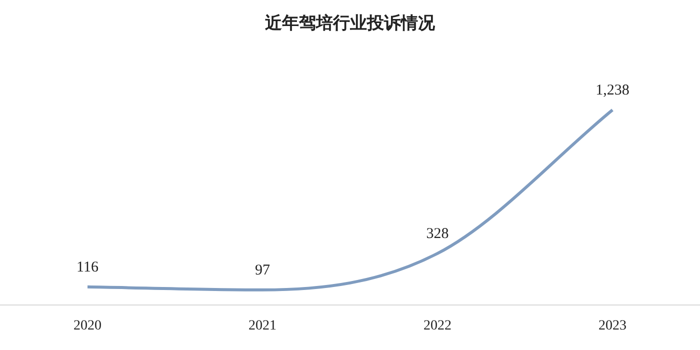 This screenshot has width=700, height=350. What do you see at coordinates (438, 326) in the screenshot?
I see `x-tick-label: 2022` at bounding box center [438, 326].